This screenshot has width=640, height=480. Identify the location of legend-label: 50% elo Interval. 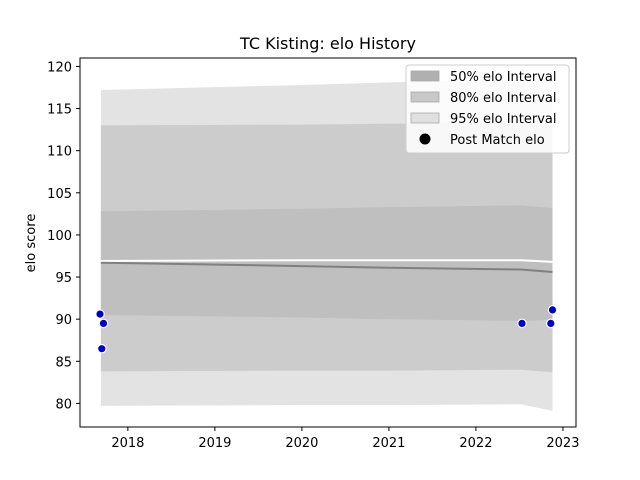
(503, 77).